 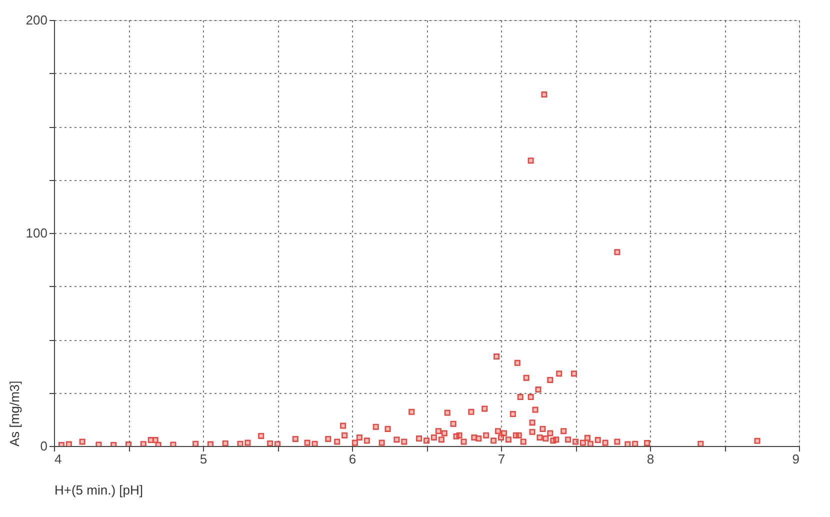 I want to click on y-tick-label: 100, so click(x=37, y=233).